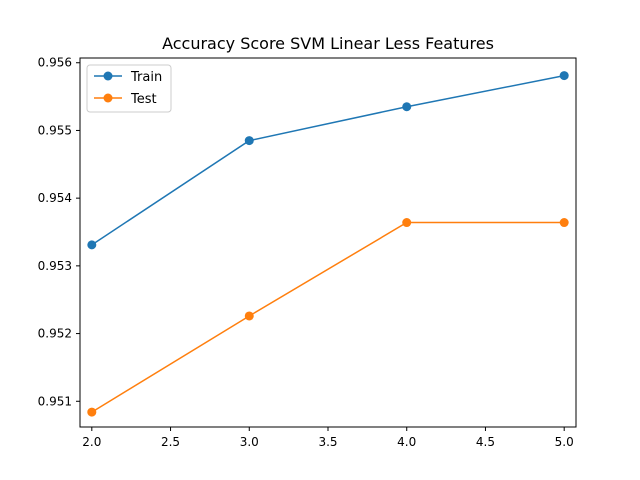  What do you see at coordinates (55, 130) in the screenshot?
I see `y-tick-label: 0.955` at bounding box center [55, 130].